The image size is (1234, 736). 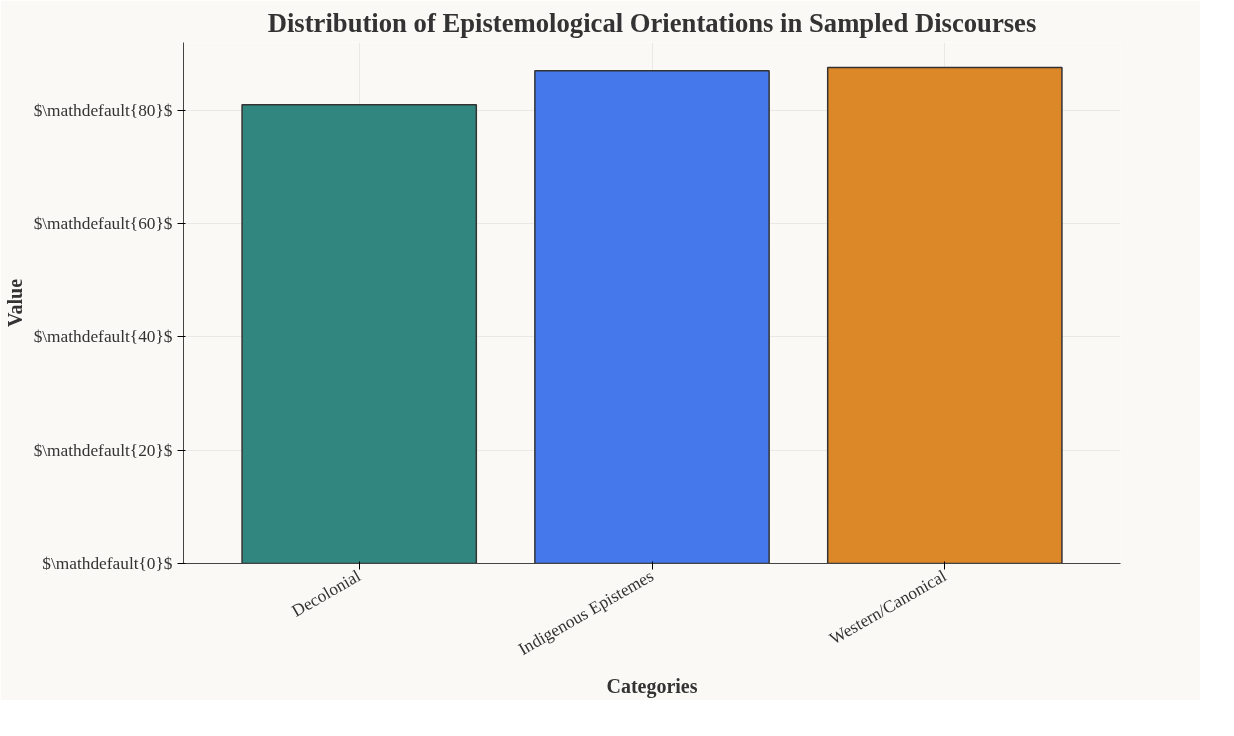 What do you see at coordinates (652, 22) in the screenshot?
I see `chart-title: Distribution of Epistemological Orientations in Sampled Discourses` at bounding box center [652, 22].